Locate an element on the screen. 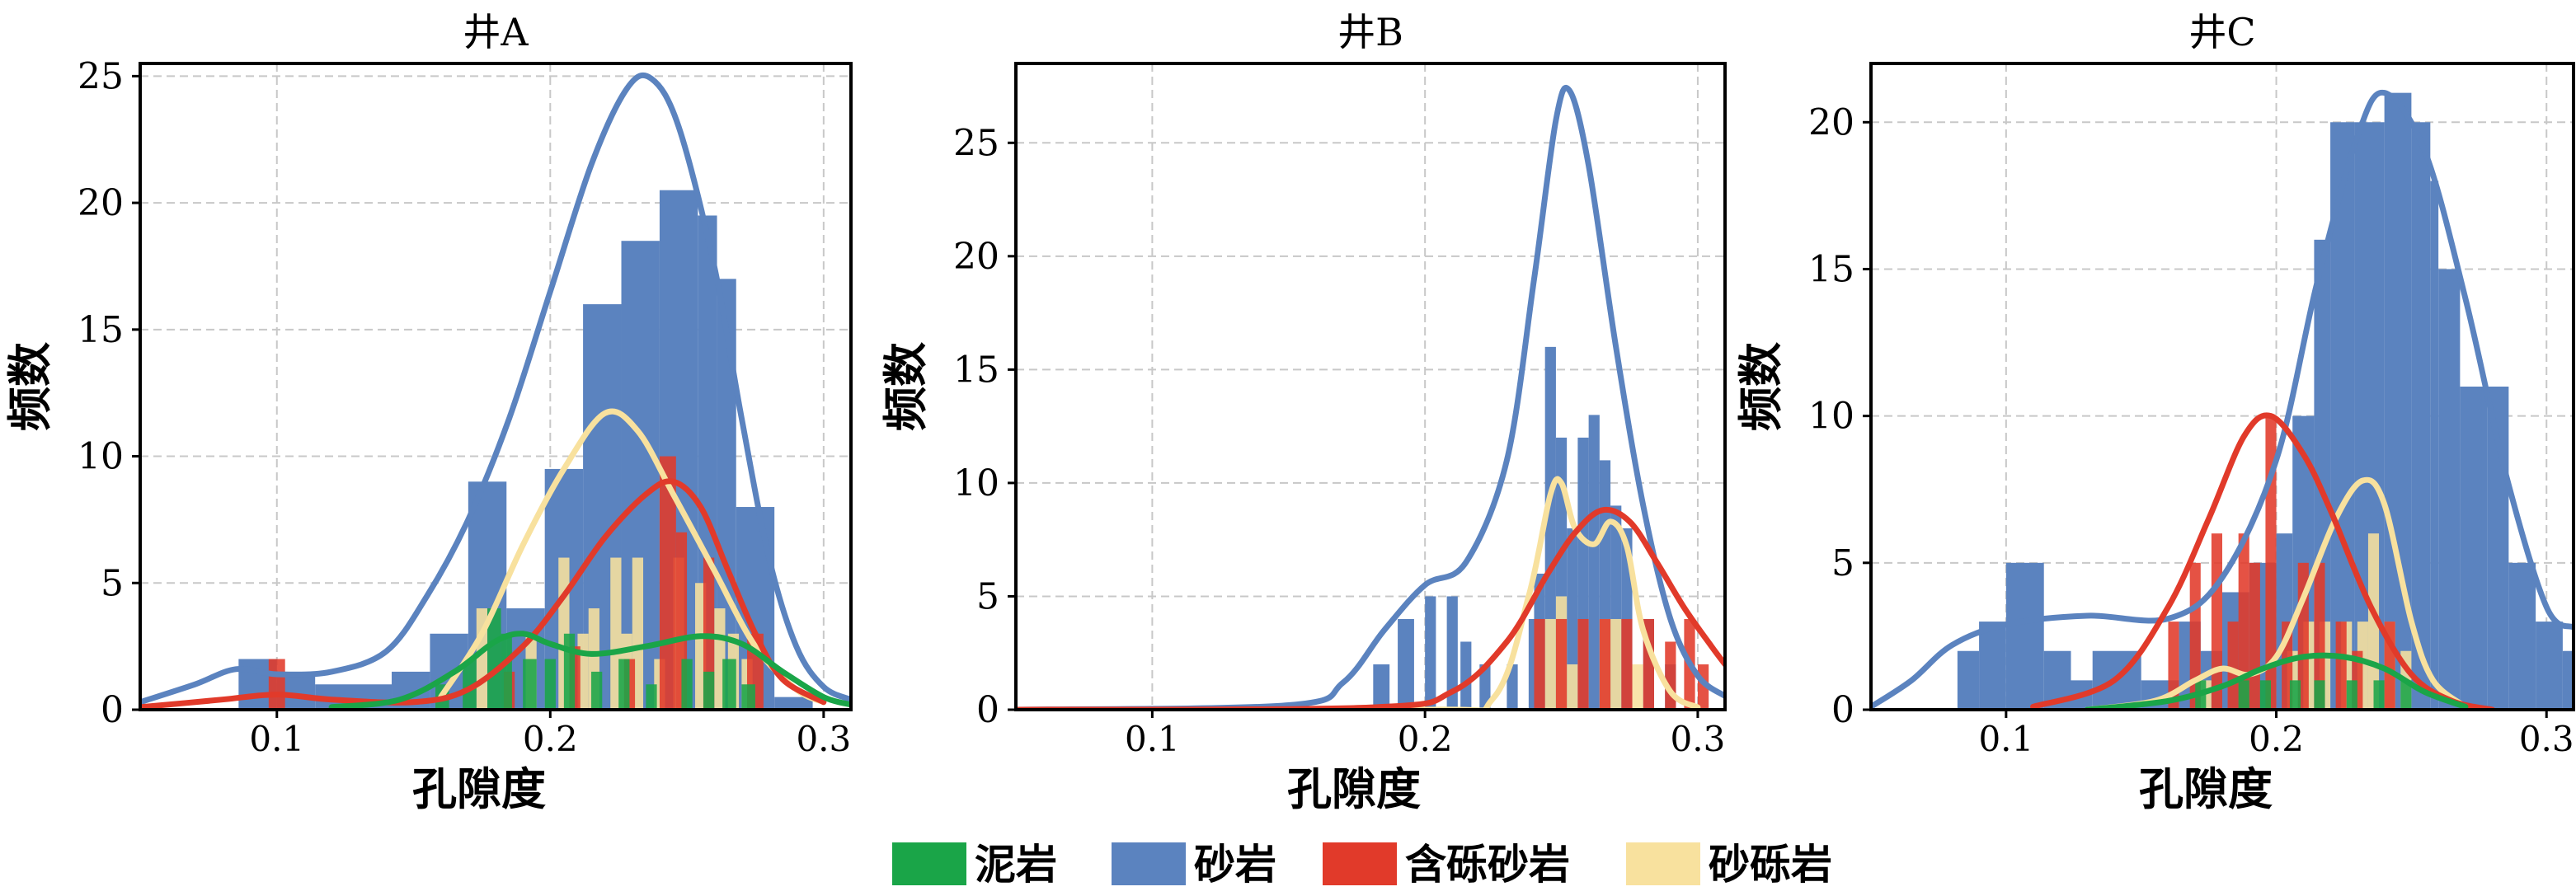 The height and width of the screenshot is (896, 2576). legend-swatch-sandstone is located at coordinates (1149, 863).